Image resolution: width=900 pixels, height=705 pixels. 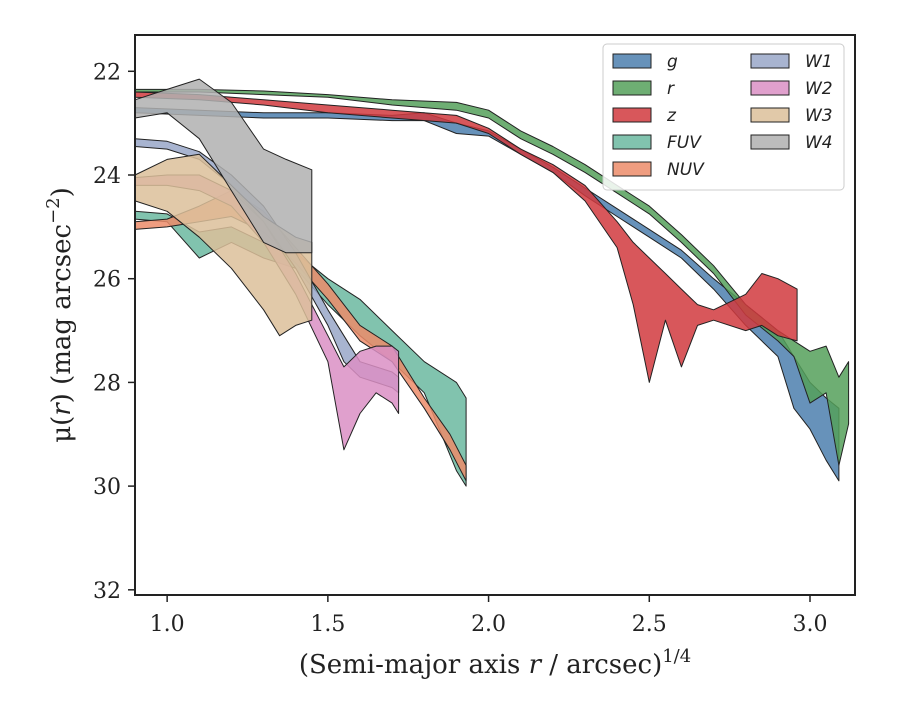 What do you see at coordinates (723, 117) in the screenshot?
I see `legend: grz FUV NUV W1 W2 W3 W4` at bounding box center [723, 117].